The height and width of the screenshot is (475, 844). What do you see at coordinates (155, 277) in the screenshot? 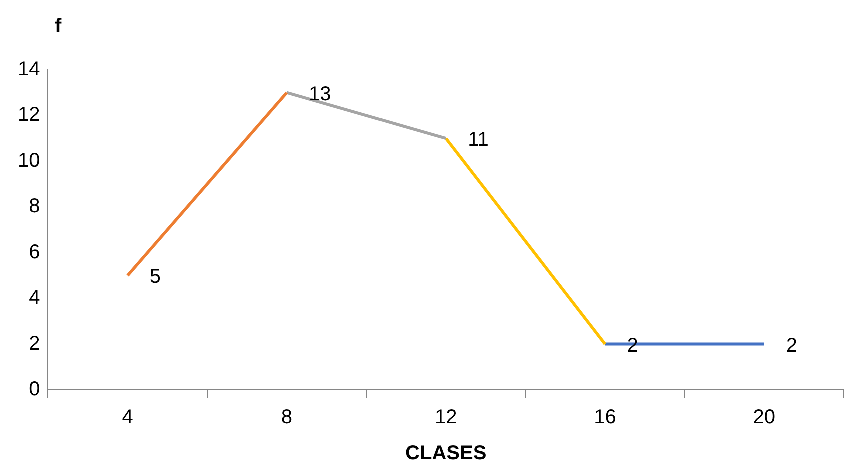
I see `data-label: 5` at bounding box center [155, 277].